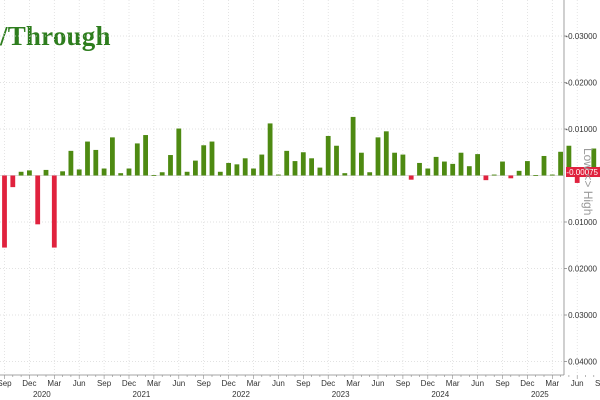 The width and height of the screenshot is (600, 400). Describe the element at coordinates (582, 315) in the screenshot. I see `y-tick-label: 0.03000` at that location.